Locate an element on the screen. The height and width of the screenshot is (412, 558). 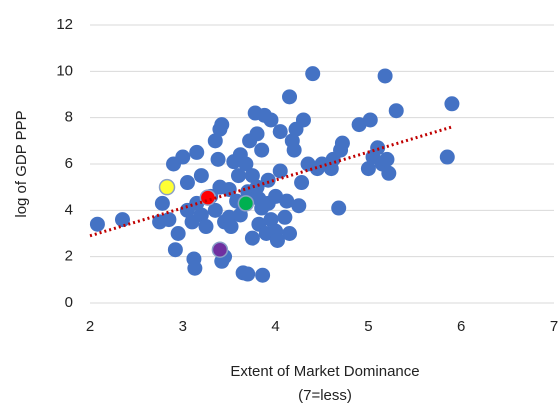
x-tick-label: 7 is located at coordinates (554, 326).